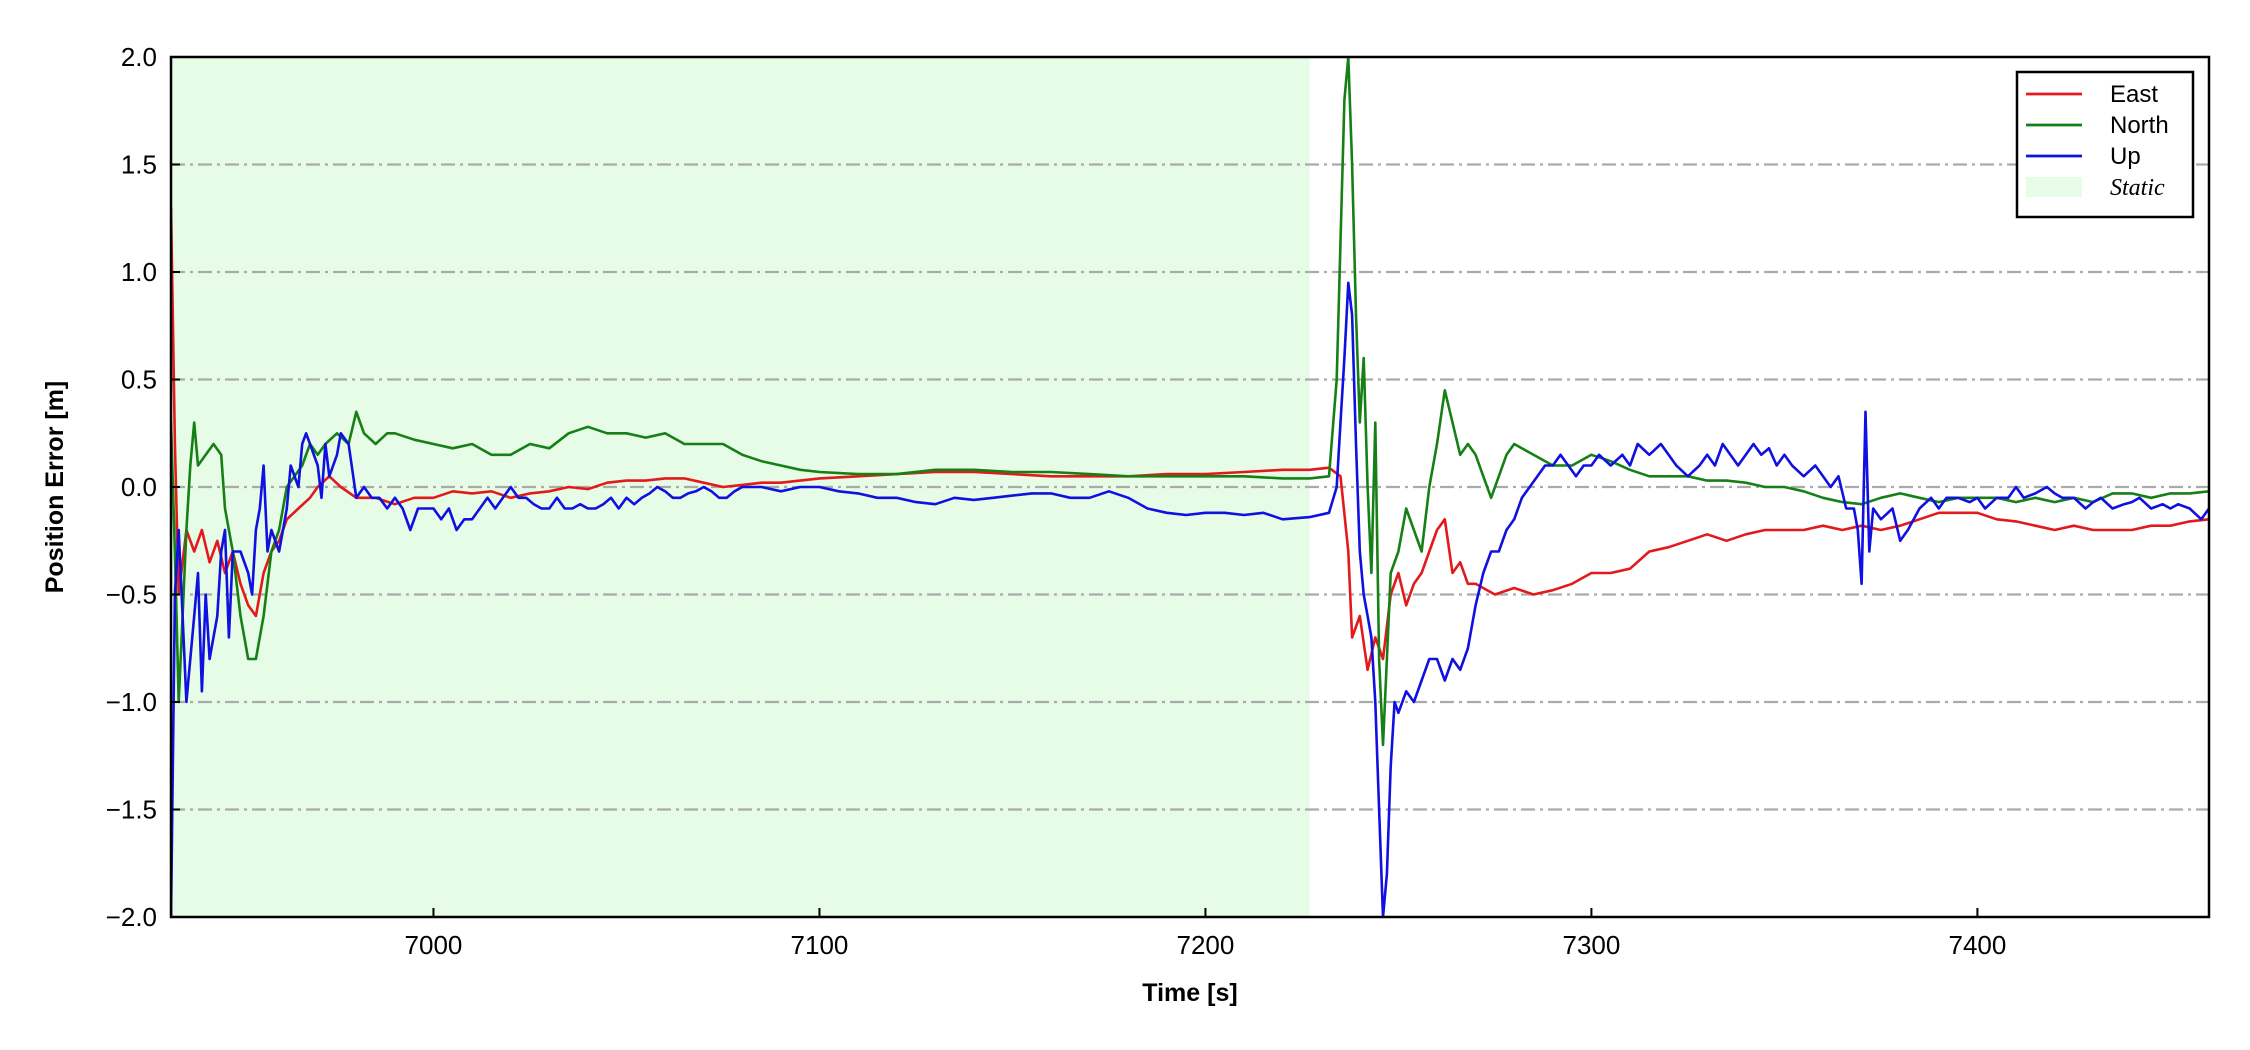  I want to click on legend: East North Up Static, so click(2105, 144).